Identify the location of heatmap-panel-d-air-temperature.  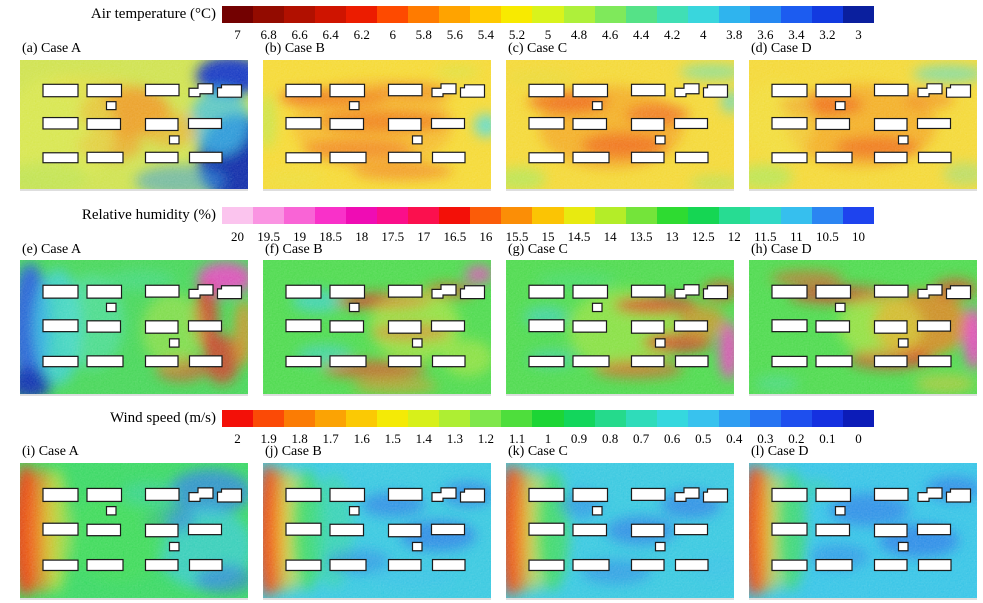
(863, 124).